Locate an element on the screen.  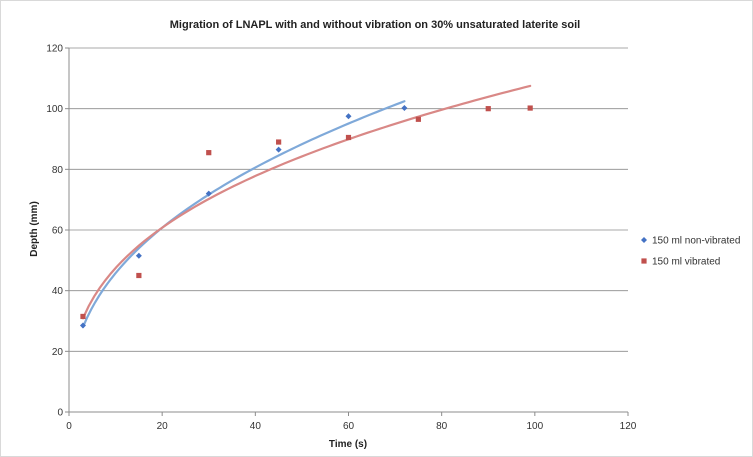
legend: 150 ml non-vibrated 150 ml vibrated is located at coordinates (690, 252).